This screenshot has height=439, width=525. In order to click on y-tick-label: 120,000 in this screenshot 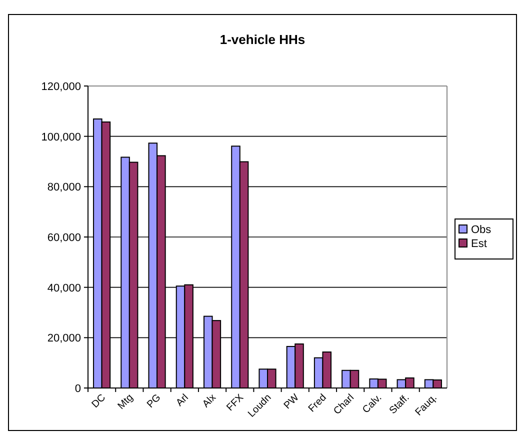, I will do `click(61, 87)`.